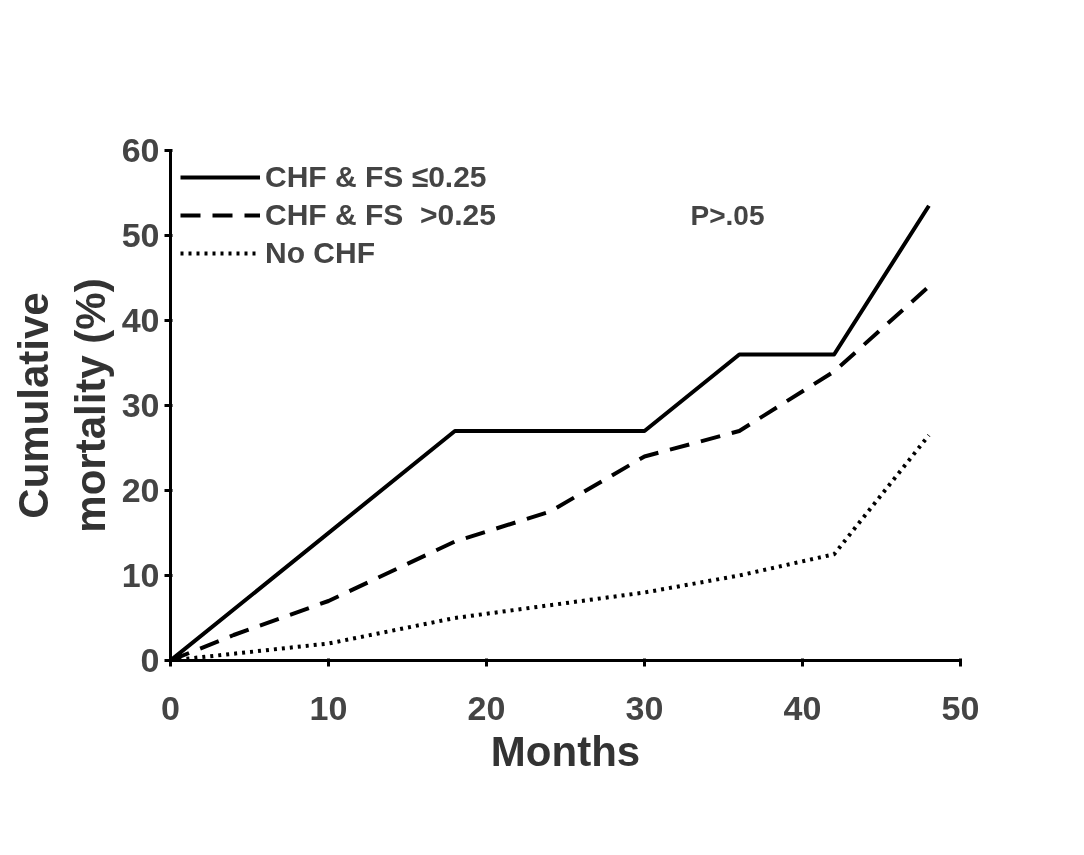  What do you see at coordinates (565, 751) in the screenshot?
I see `x-axis-title: Months` at bounding box center [565, 751].